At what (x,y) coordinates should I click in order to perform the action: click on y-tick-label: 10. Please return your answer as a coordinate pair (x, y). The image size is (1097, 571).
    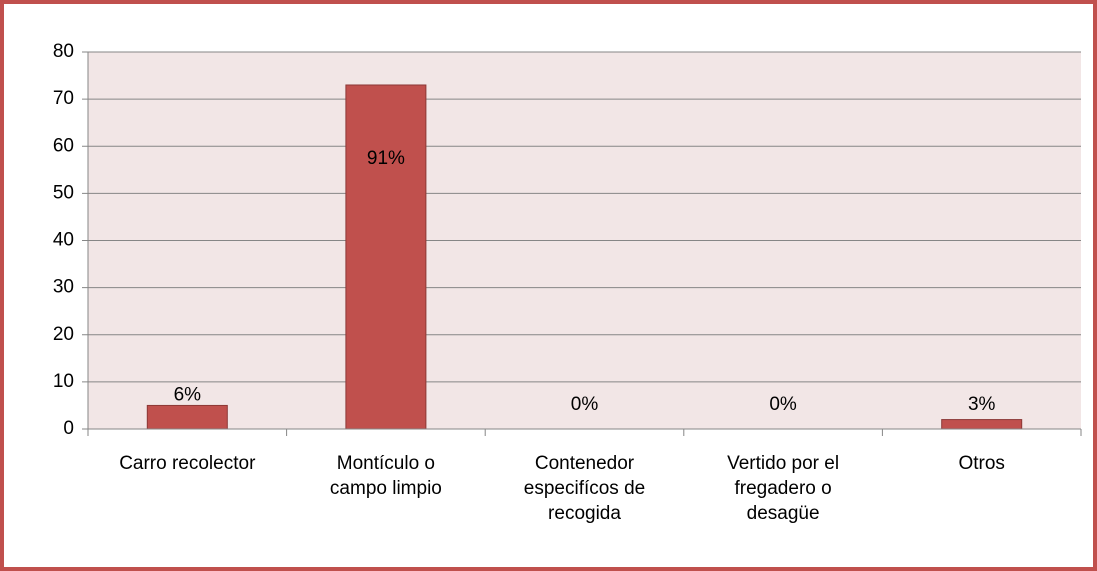
    Looking at the image, I should click on (63, 381).